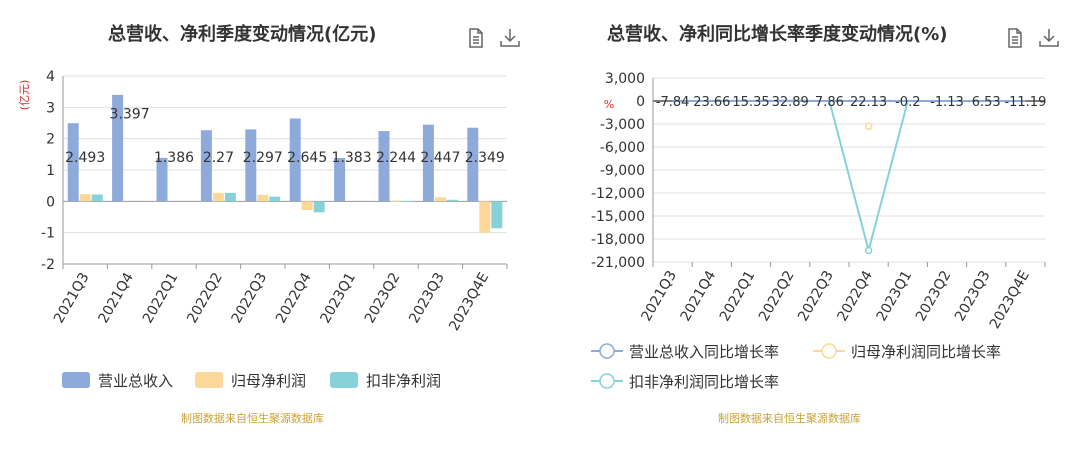 The width and height of the screenshot is (1087, 456). Describe the element at coordinates (673, 102) in the screenshot. I see `data-label: -7.84` at that location.